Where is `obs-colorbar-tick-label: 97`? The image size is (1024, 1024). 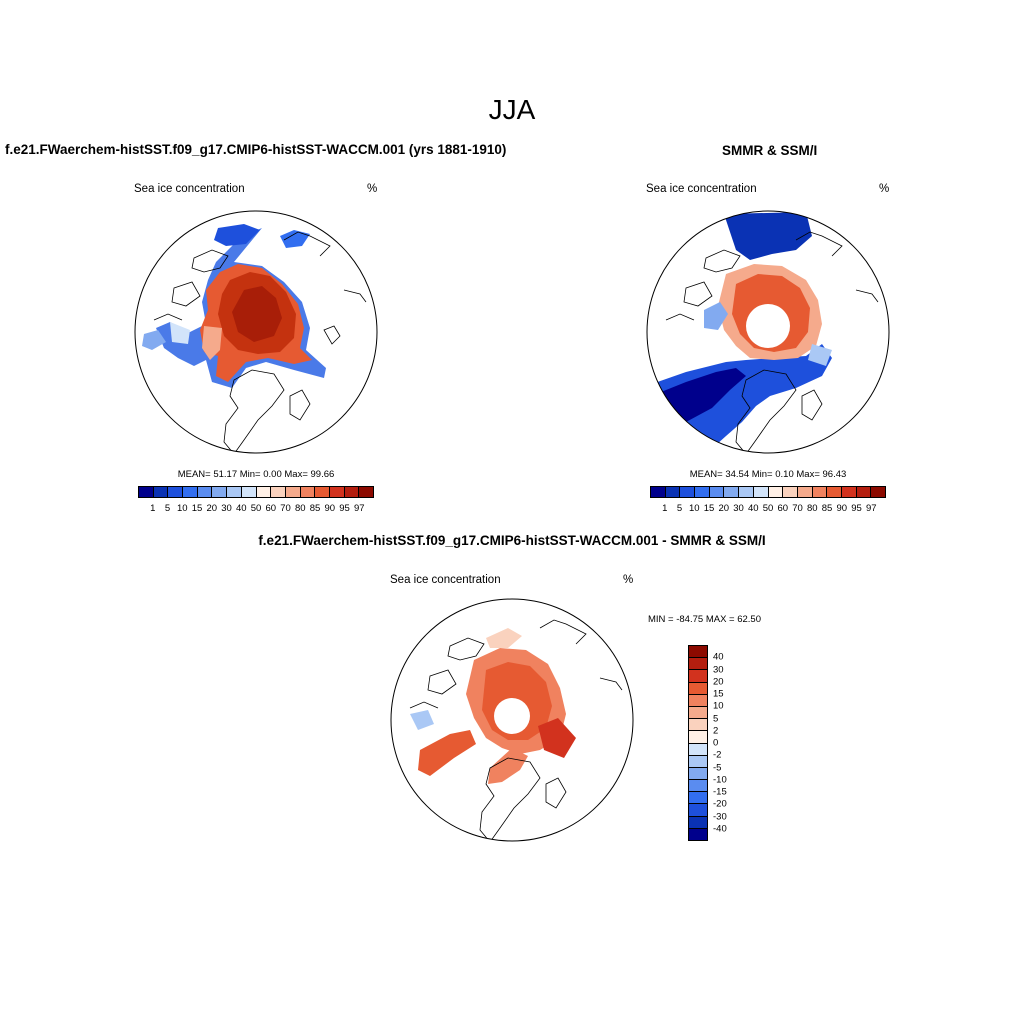 obs-colorbar-tick-label: 97 is located at coordinates (871, 508).